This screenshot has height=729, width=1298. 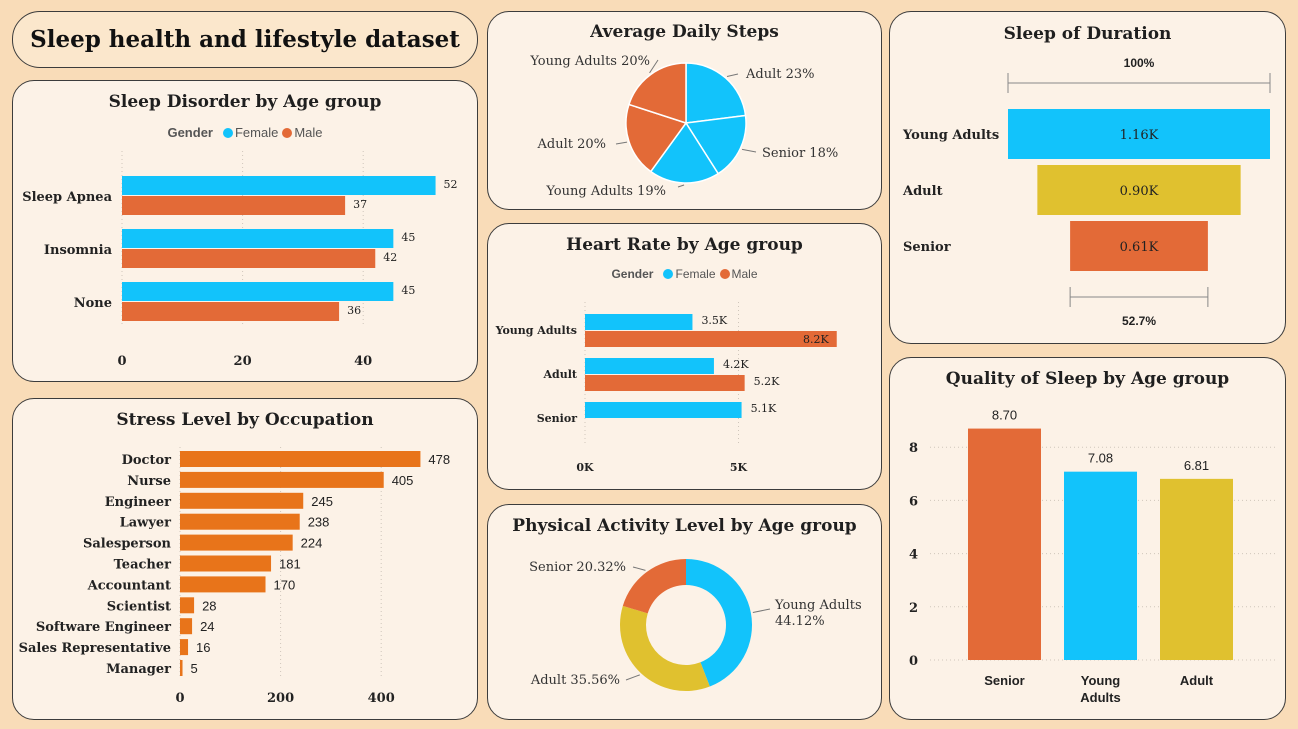 I want to click on quality-title: Quality of Sleep by Age group, so click(x=1087, y=379).